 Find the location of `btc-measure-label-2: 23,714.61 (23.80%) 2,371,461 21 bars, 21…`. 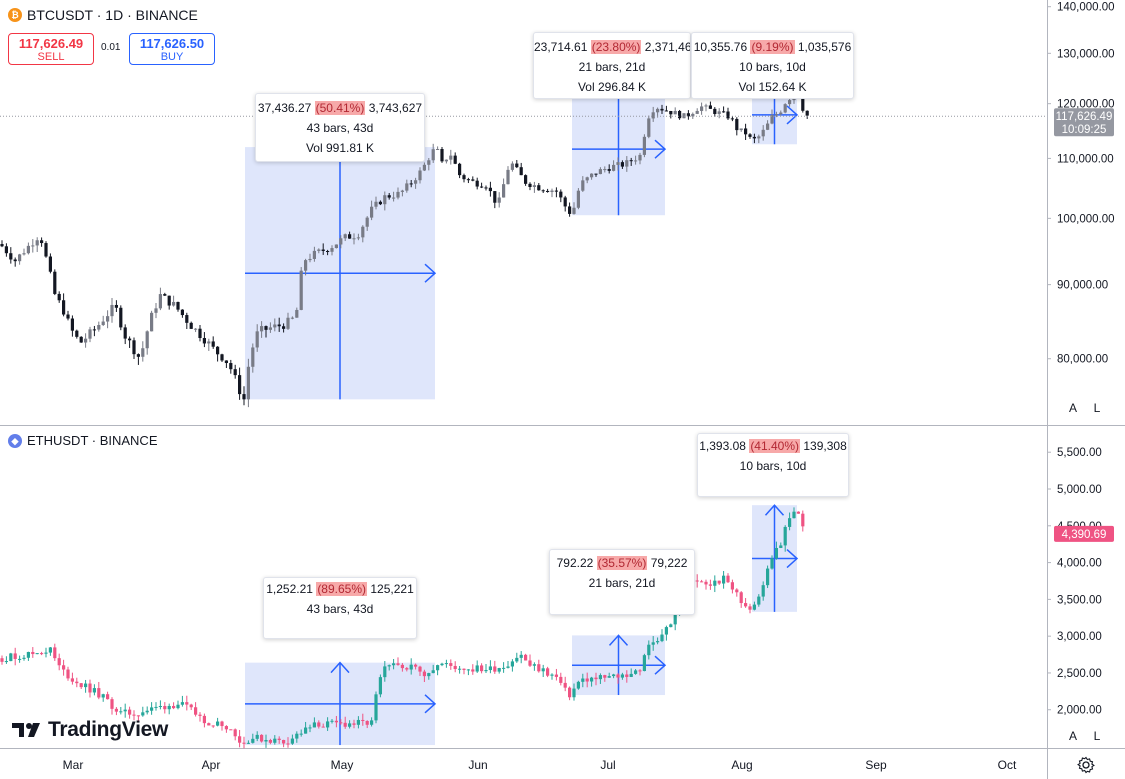

btc-measure-label-2: 23,714.61 (23.80%) 2,371,461 21 bars, 21… is located at coordinates (612, 65).